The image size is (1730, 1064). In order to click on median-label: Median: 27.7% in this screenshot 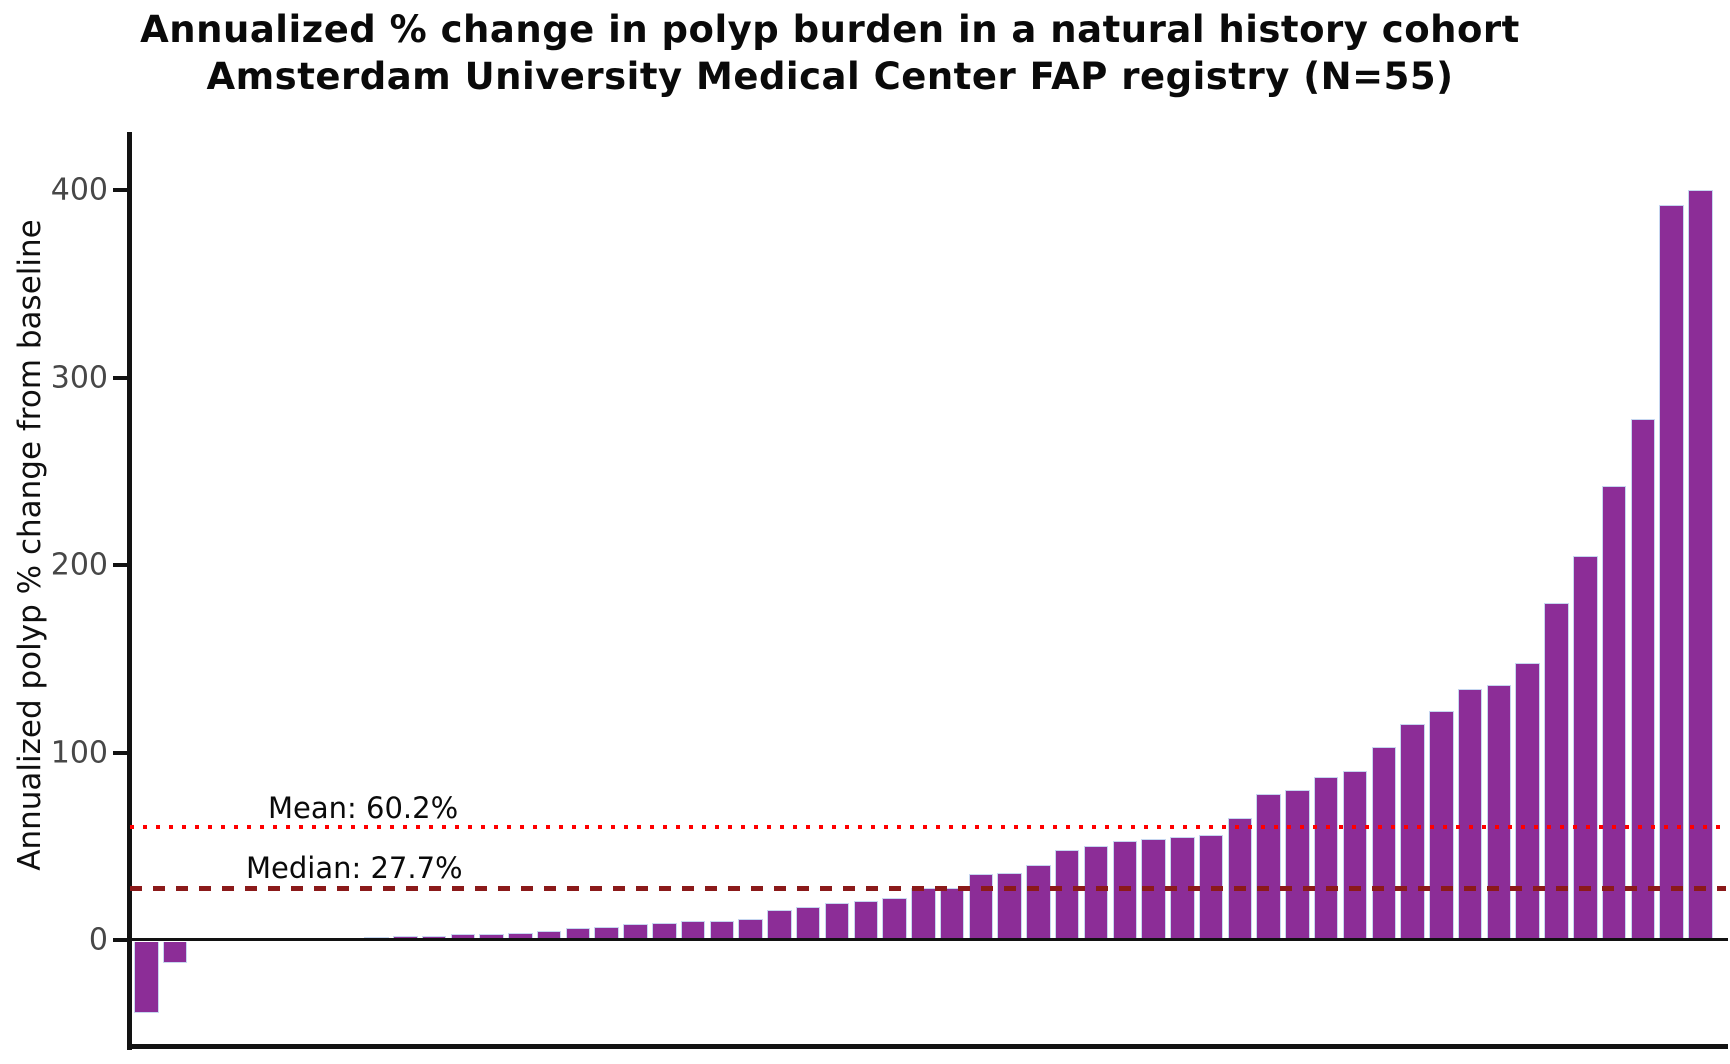, I will do `click(354, 868)`.